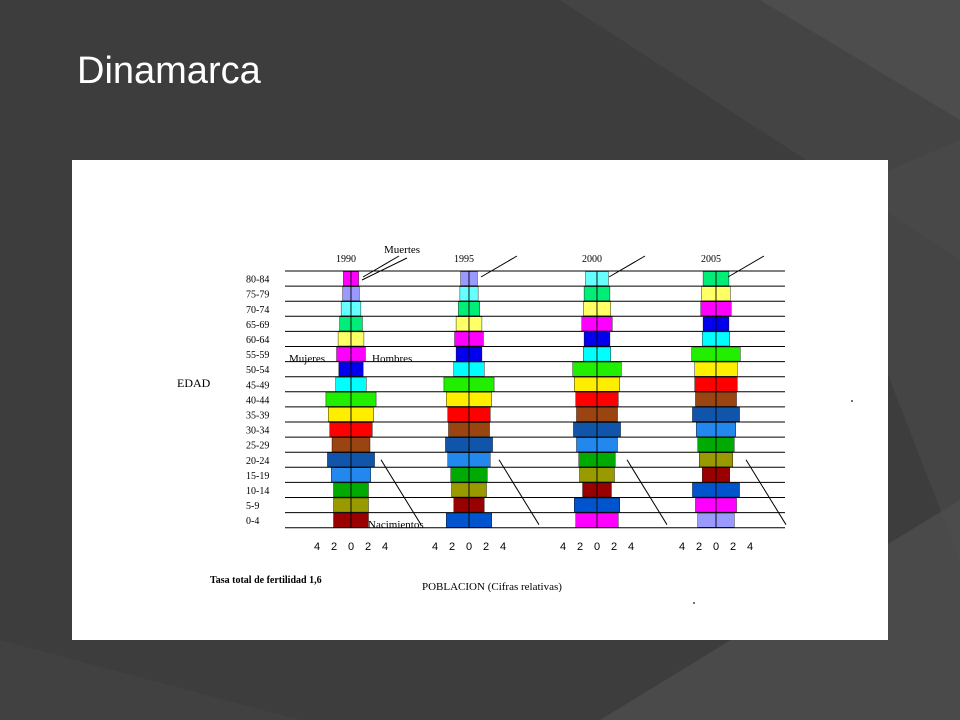 Image resolution: width=960 pixels, height=720 pixels. What do you see at coordinates (257, 400) in the screenshot?
I see `age-group-label: 40-44` at bounding box center [257, 400].